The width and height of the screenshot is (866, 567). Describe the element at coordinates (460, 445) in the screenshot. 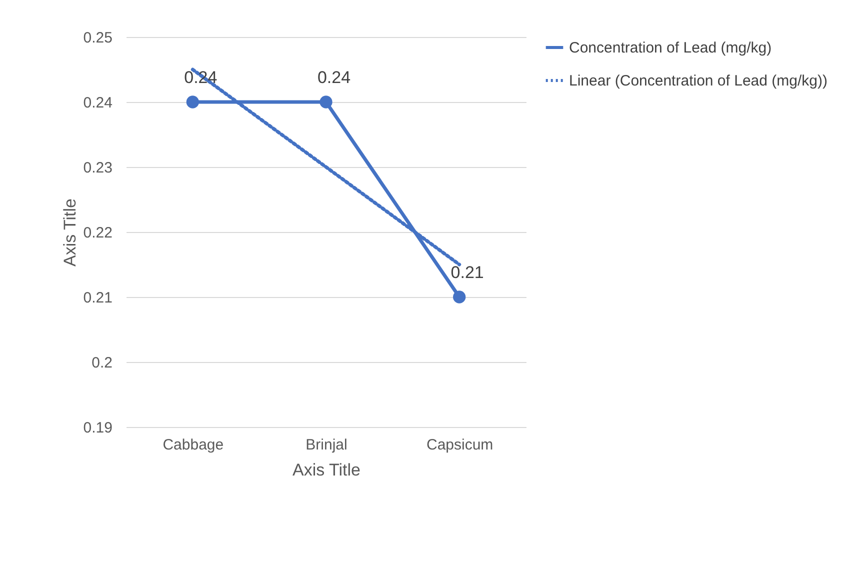

I see `x-tick-label: Capsicum` at that location.